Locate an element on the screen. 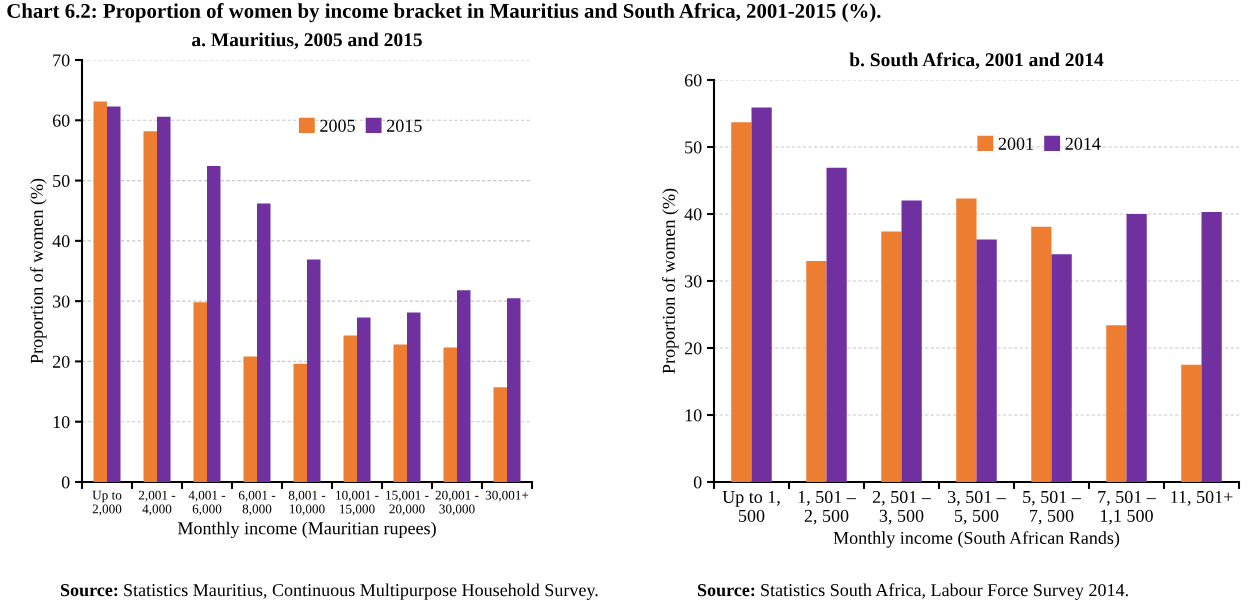  chart-title: b. South Africa, 2001 and 2014 is located at coordinates (976, 61).